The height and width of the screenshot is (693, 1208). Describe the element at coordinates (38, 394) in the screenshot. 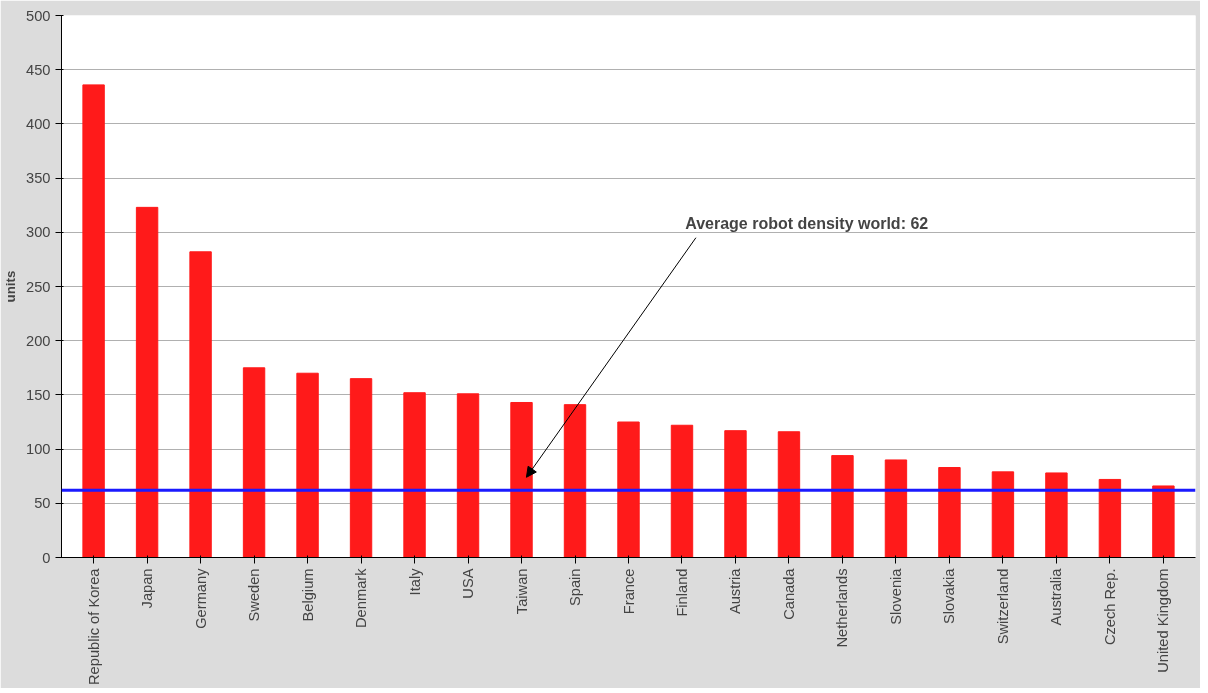

I see `y-tick-label: 150` at that location.